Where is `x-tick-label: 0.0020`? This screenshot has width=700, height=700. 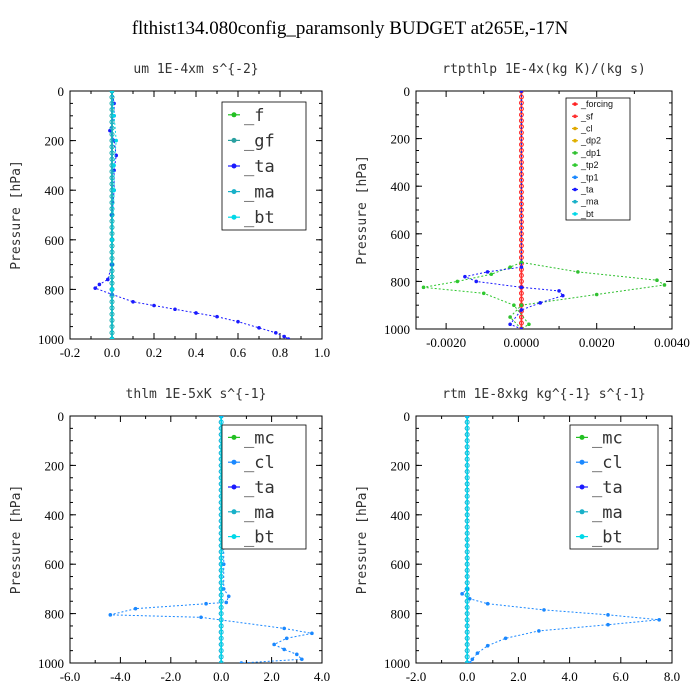 x-tick-label: 0.0020 is located at coordinates (597, 342).